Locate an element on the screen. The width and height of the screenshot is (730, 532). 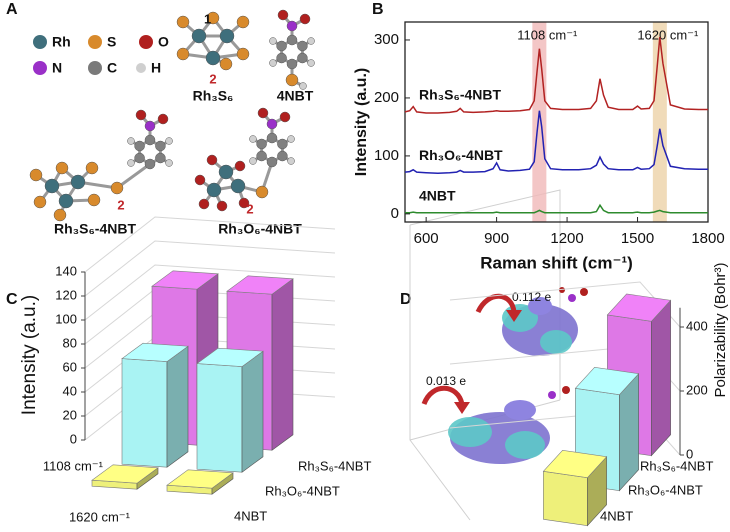
y-tick-label: 60 is located at coordinates (70, 366).